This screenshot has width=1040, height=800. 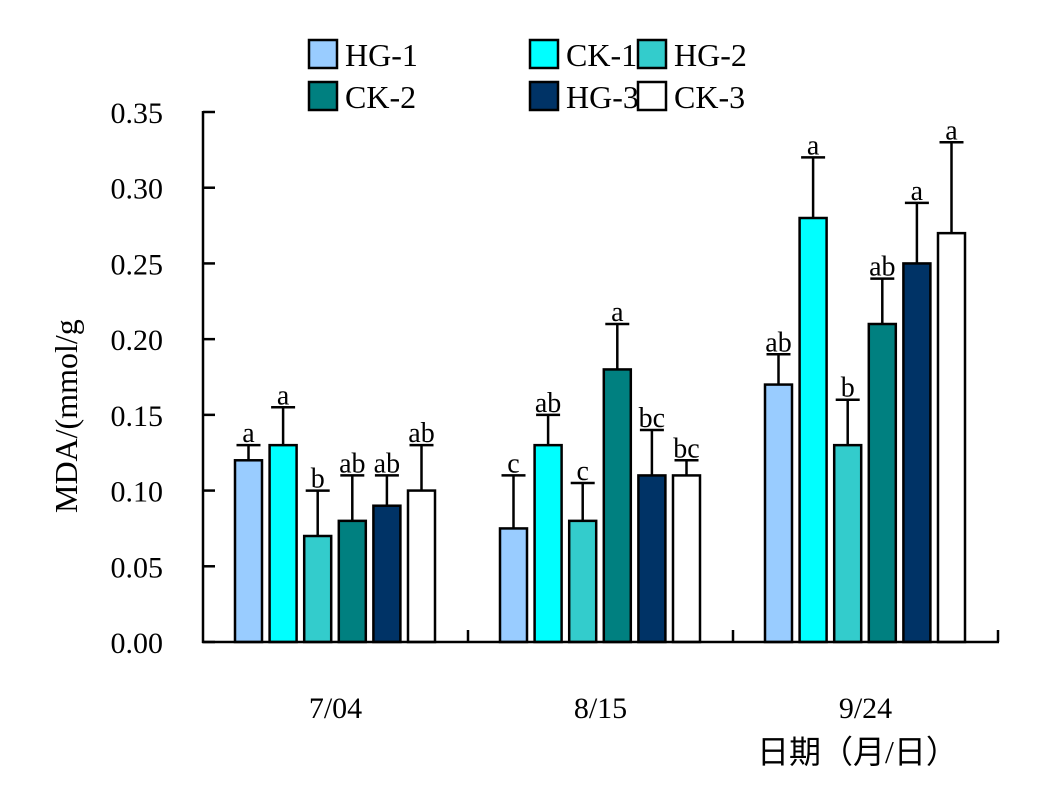 I want to click on legend-label: HG-1, so click(x=381, y=55).